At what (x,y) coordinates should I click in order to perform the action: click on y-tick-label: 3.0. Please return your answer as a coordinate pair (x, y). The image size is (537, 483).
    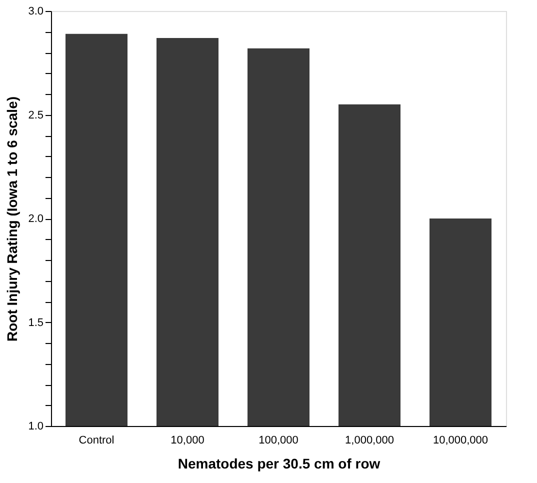
    Looking at the image, I should click on (36, 12).